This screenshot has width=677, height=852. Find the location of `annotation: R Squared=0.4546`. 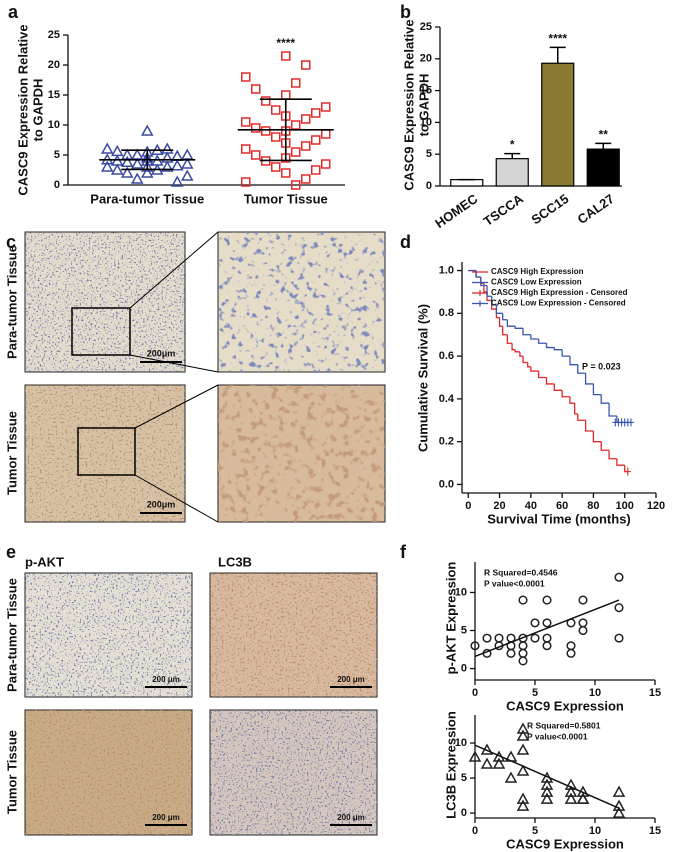

annotation: R Squared=0.4546 is located at coordinates (521, 572).